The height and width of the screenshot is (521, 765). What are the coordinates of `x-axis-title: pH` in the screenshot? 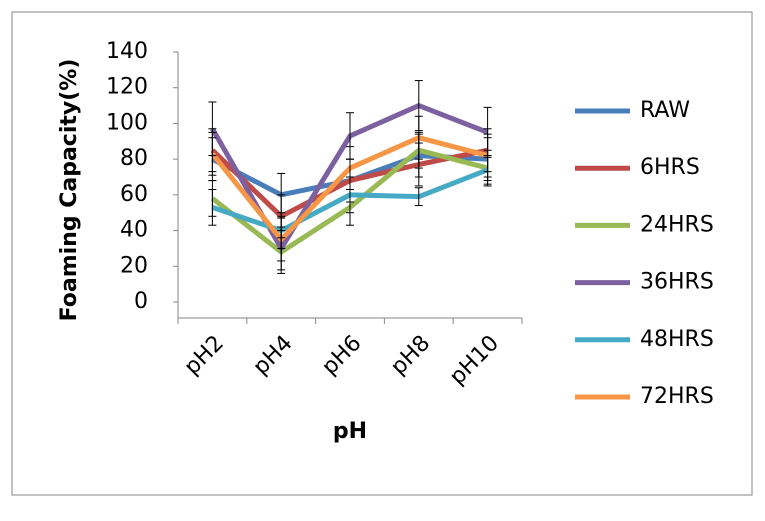 It's located at (350, 431).